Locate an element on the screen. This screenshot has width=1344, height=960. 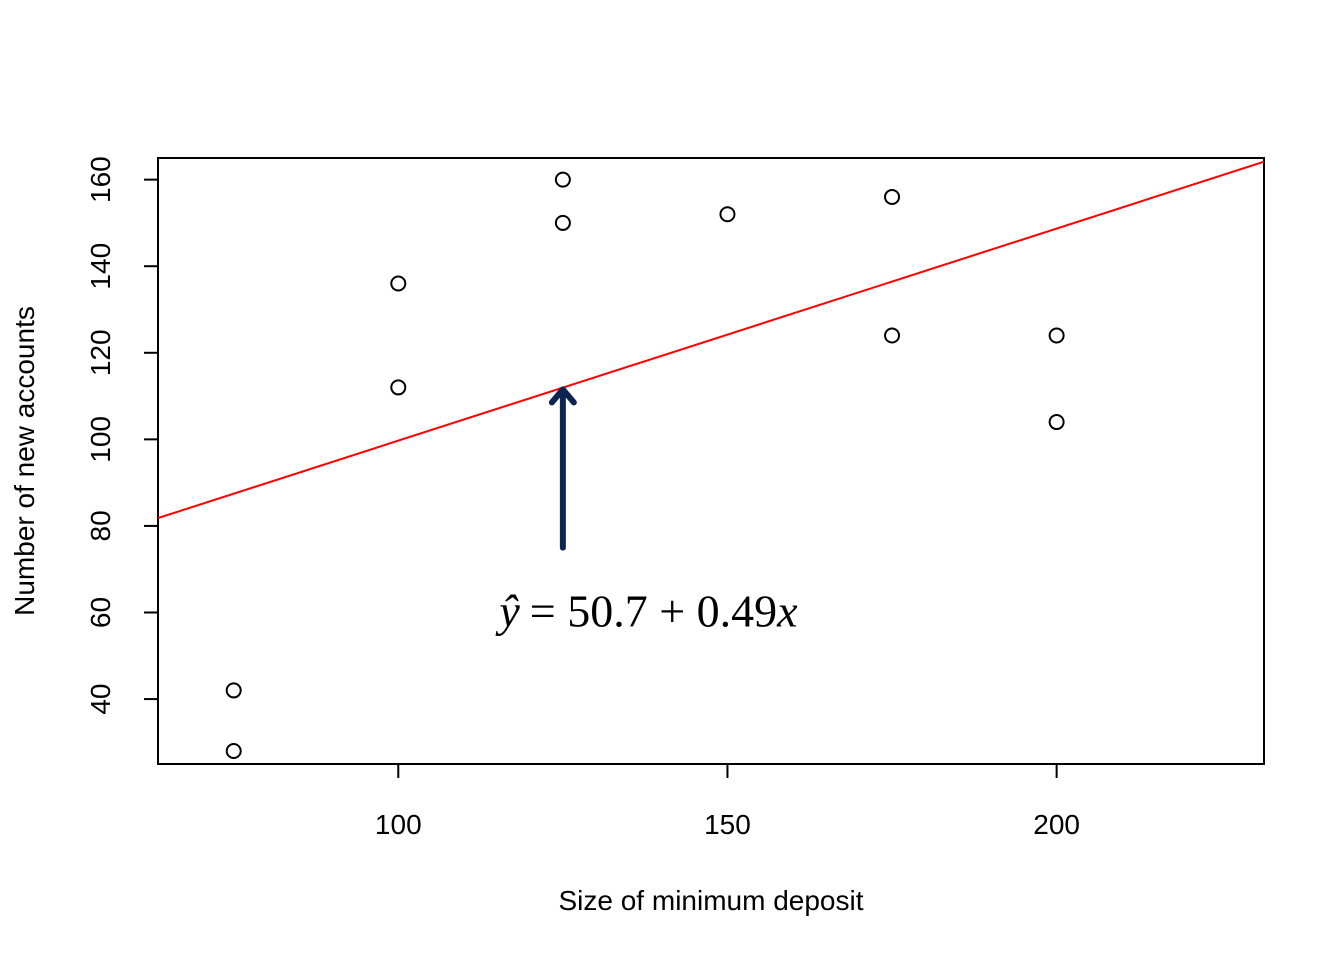
y-tick-label: 100 is located at coordinates (100, 439).